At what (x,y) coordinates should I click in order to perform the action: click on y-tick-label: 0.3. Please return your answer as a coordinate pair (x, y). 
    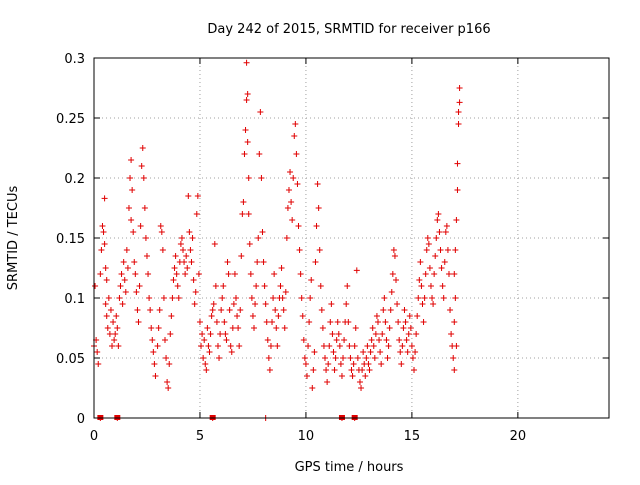
    Looking at the image, I should click on (74, 59).